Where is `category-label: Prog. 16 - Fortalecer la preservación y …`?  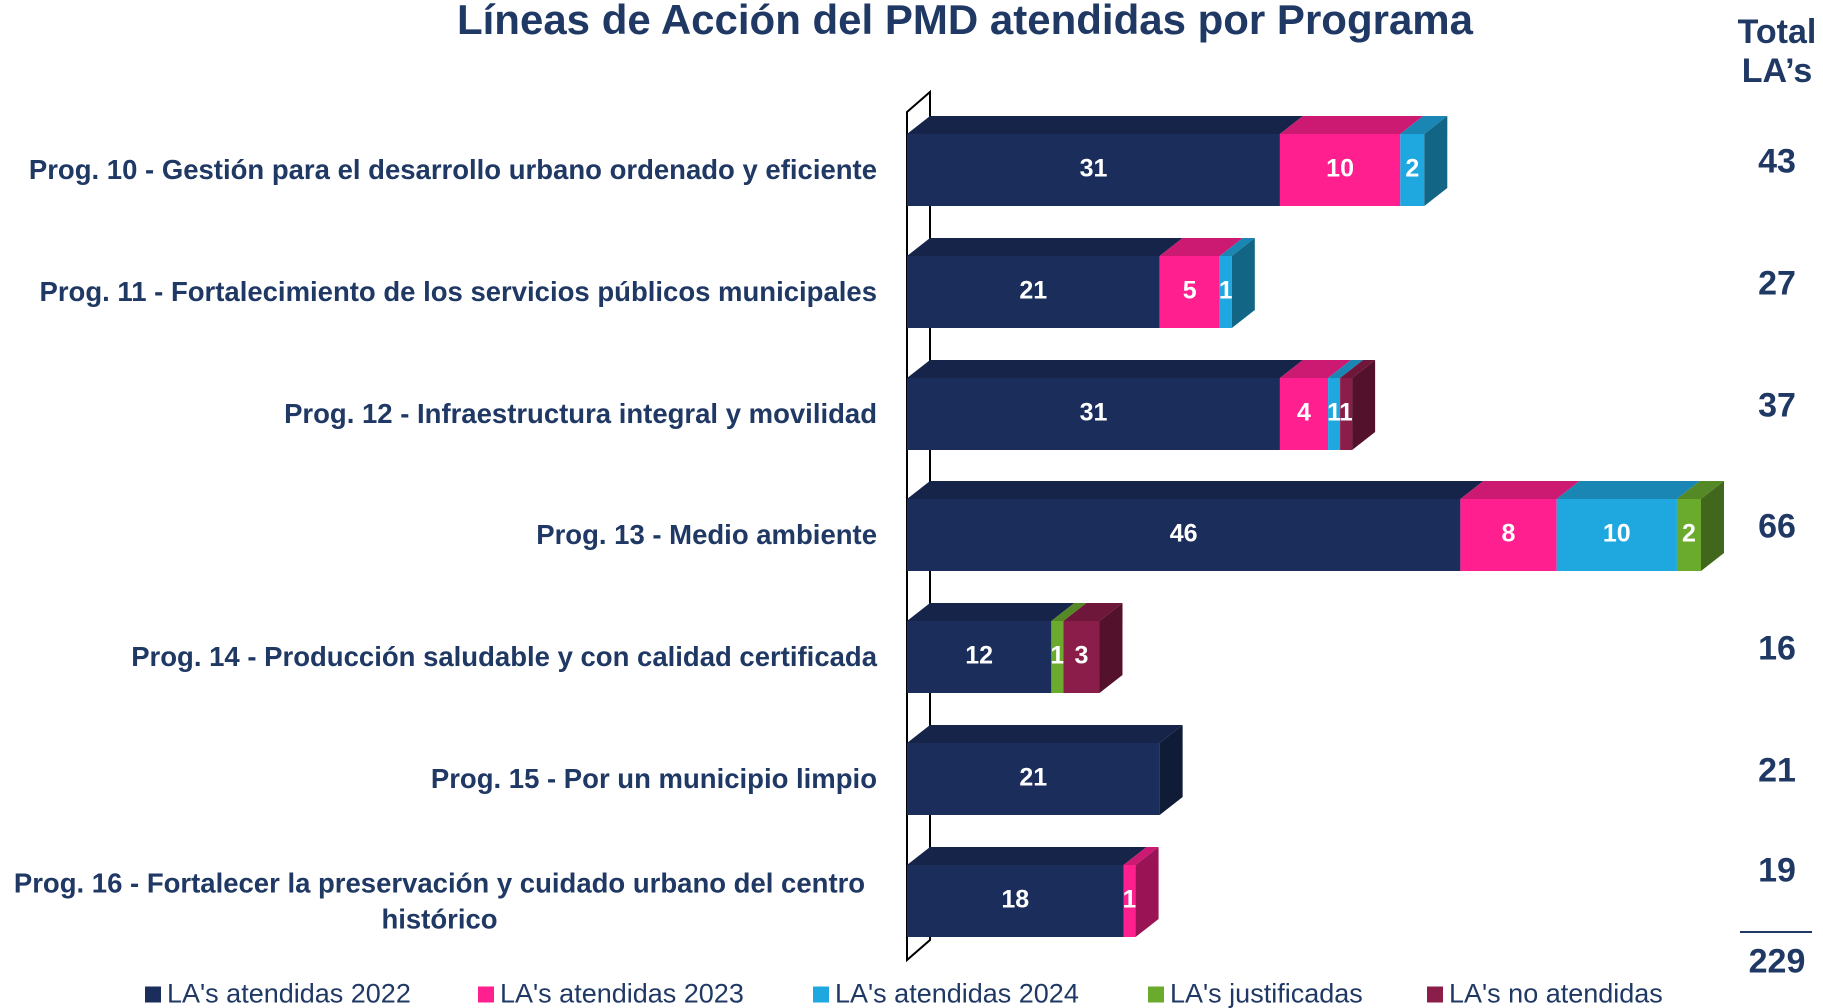 category-label: Prog. 16 - Fortalecer la preservación y … is located at coordinates (439, 900).